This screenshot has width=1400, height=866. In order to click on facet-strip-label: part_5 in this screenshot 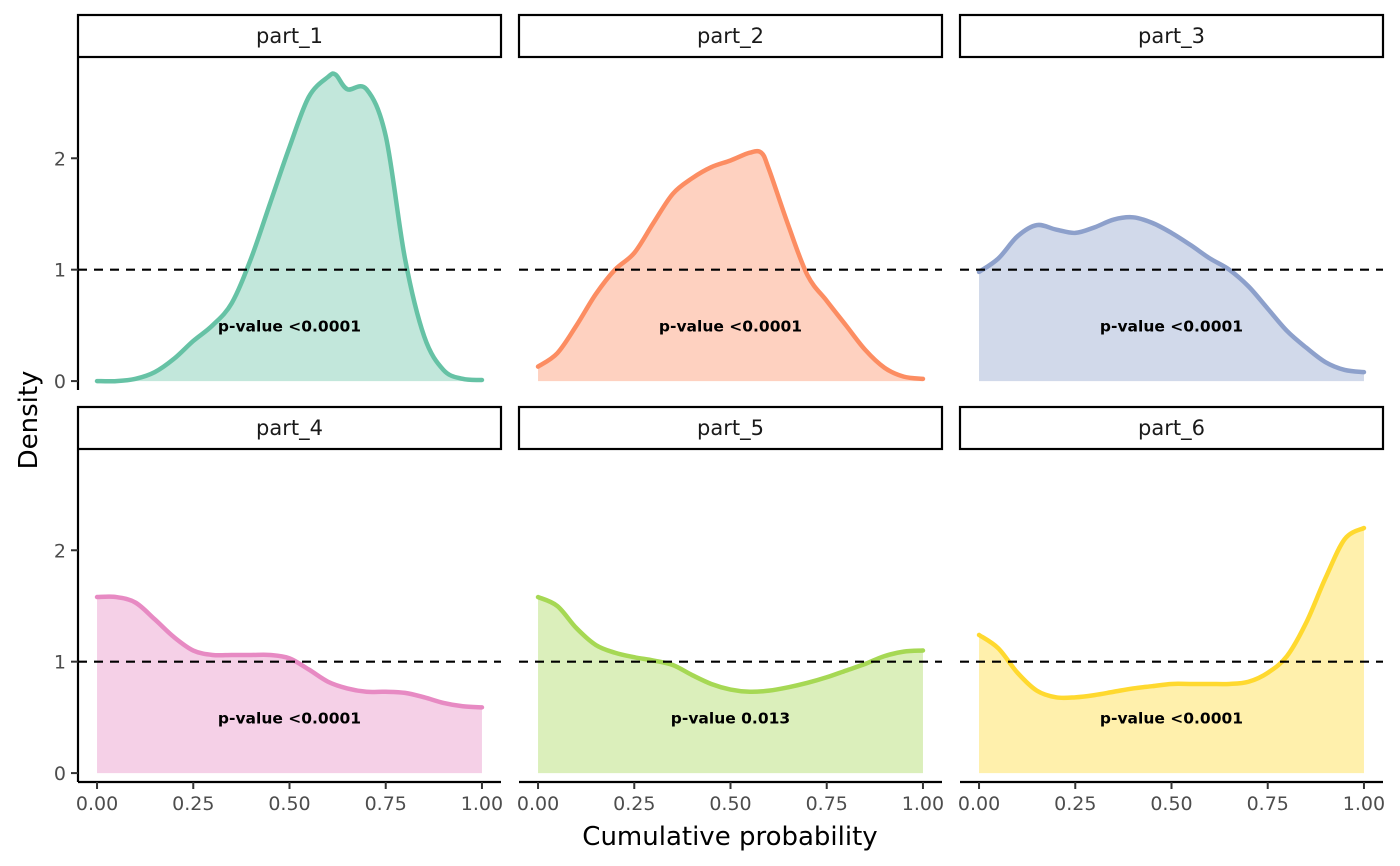, I will do `click(730, 428)`.